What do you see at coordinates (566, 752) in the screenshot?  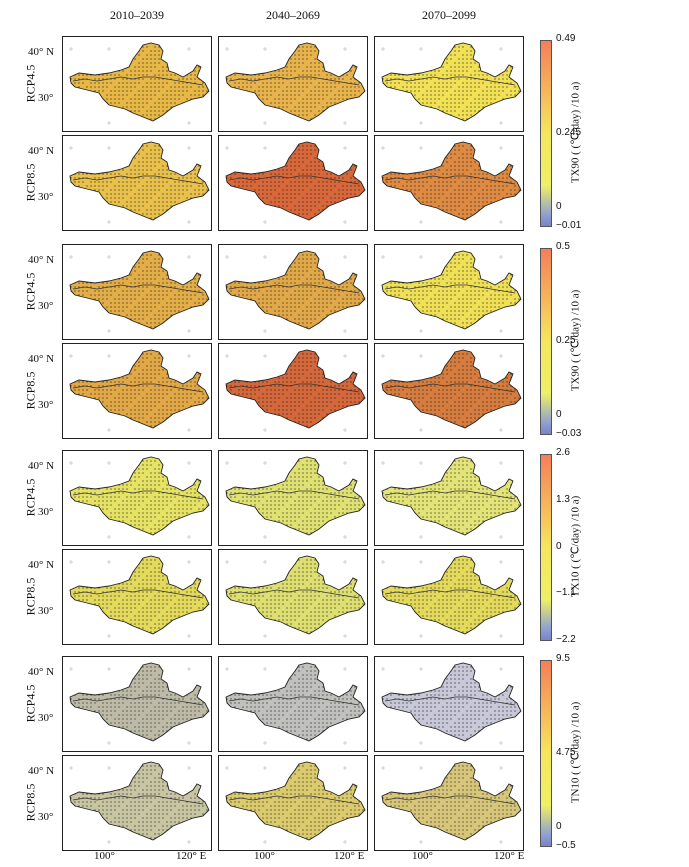 I see `colorbar-tick: 4.75` at bounding box center [566, 752].